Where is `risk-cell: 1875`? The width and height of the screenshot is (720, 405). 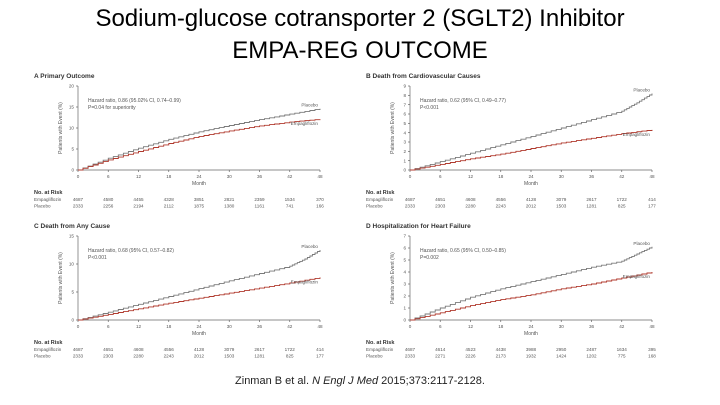
risk-cell: 1875 is located at coordinates (199, 206).